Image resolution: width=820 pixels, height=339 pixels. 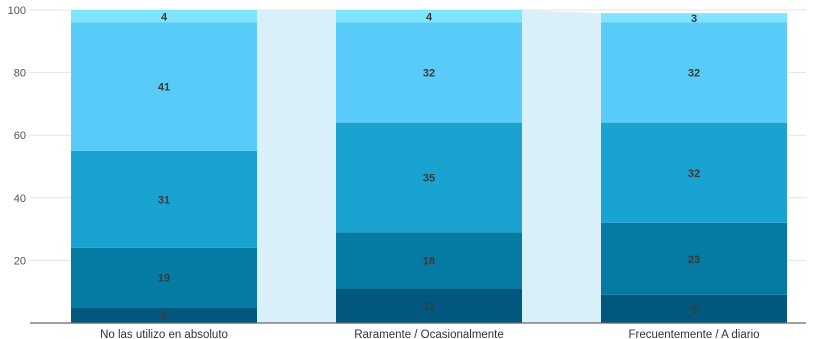 I want to click on y-tick-label: 20, so click(x=20, y=261).